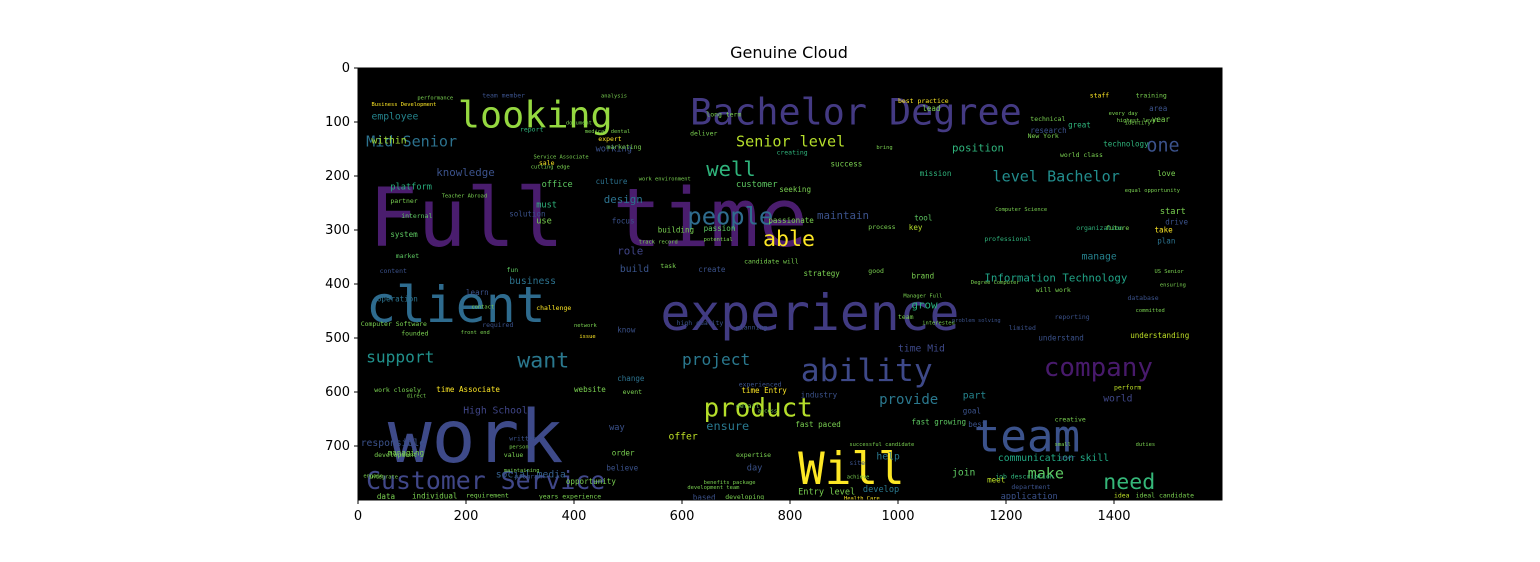 Image resolution: width=1540 pixels, height=562 pixels. What do you see at coordinates (974, 395) in the screenshot?
I see `word-40: part` at bounding box center [974, 395].